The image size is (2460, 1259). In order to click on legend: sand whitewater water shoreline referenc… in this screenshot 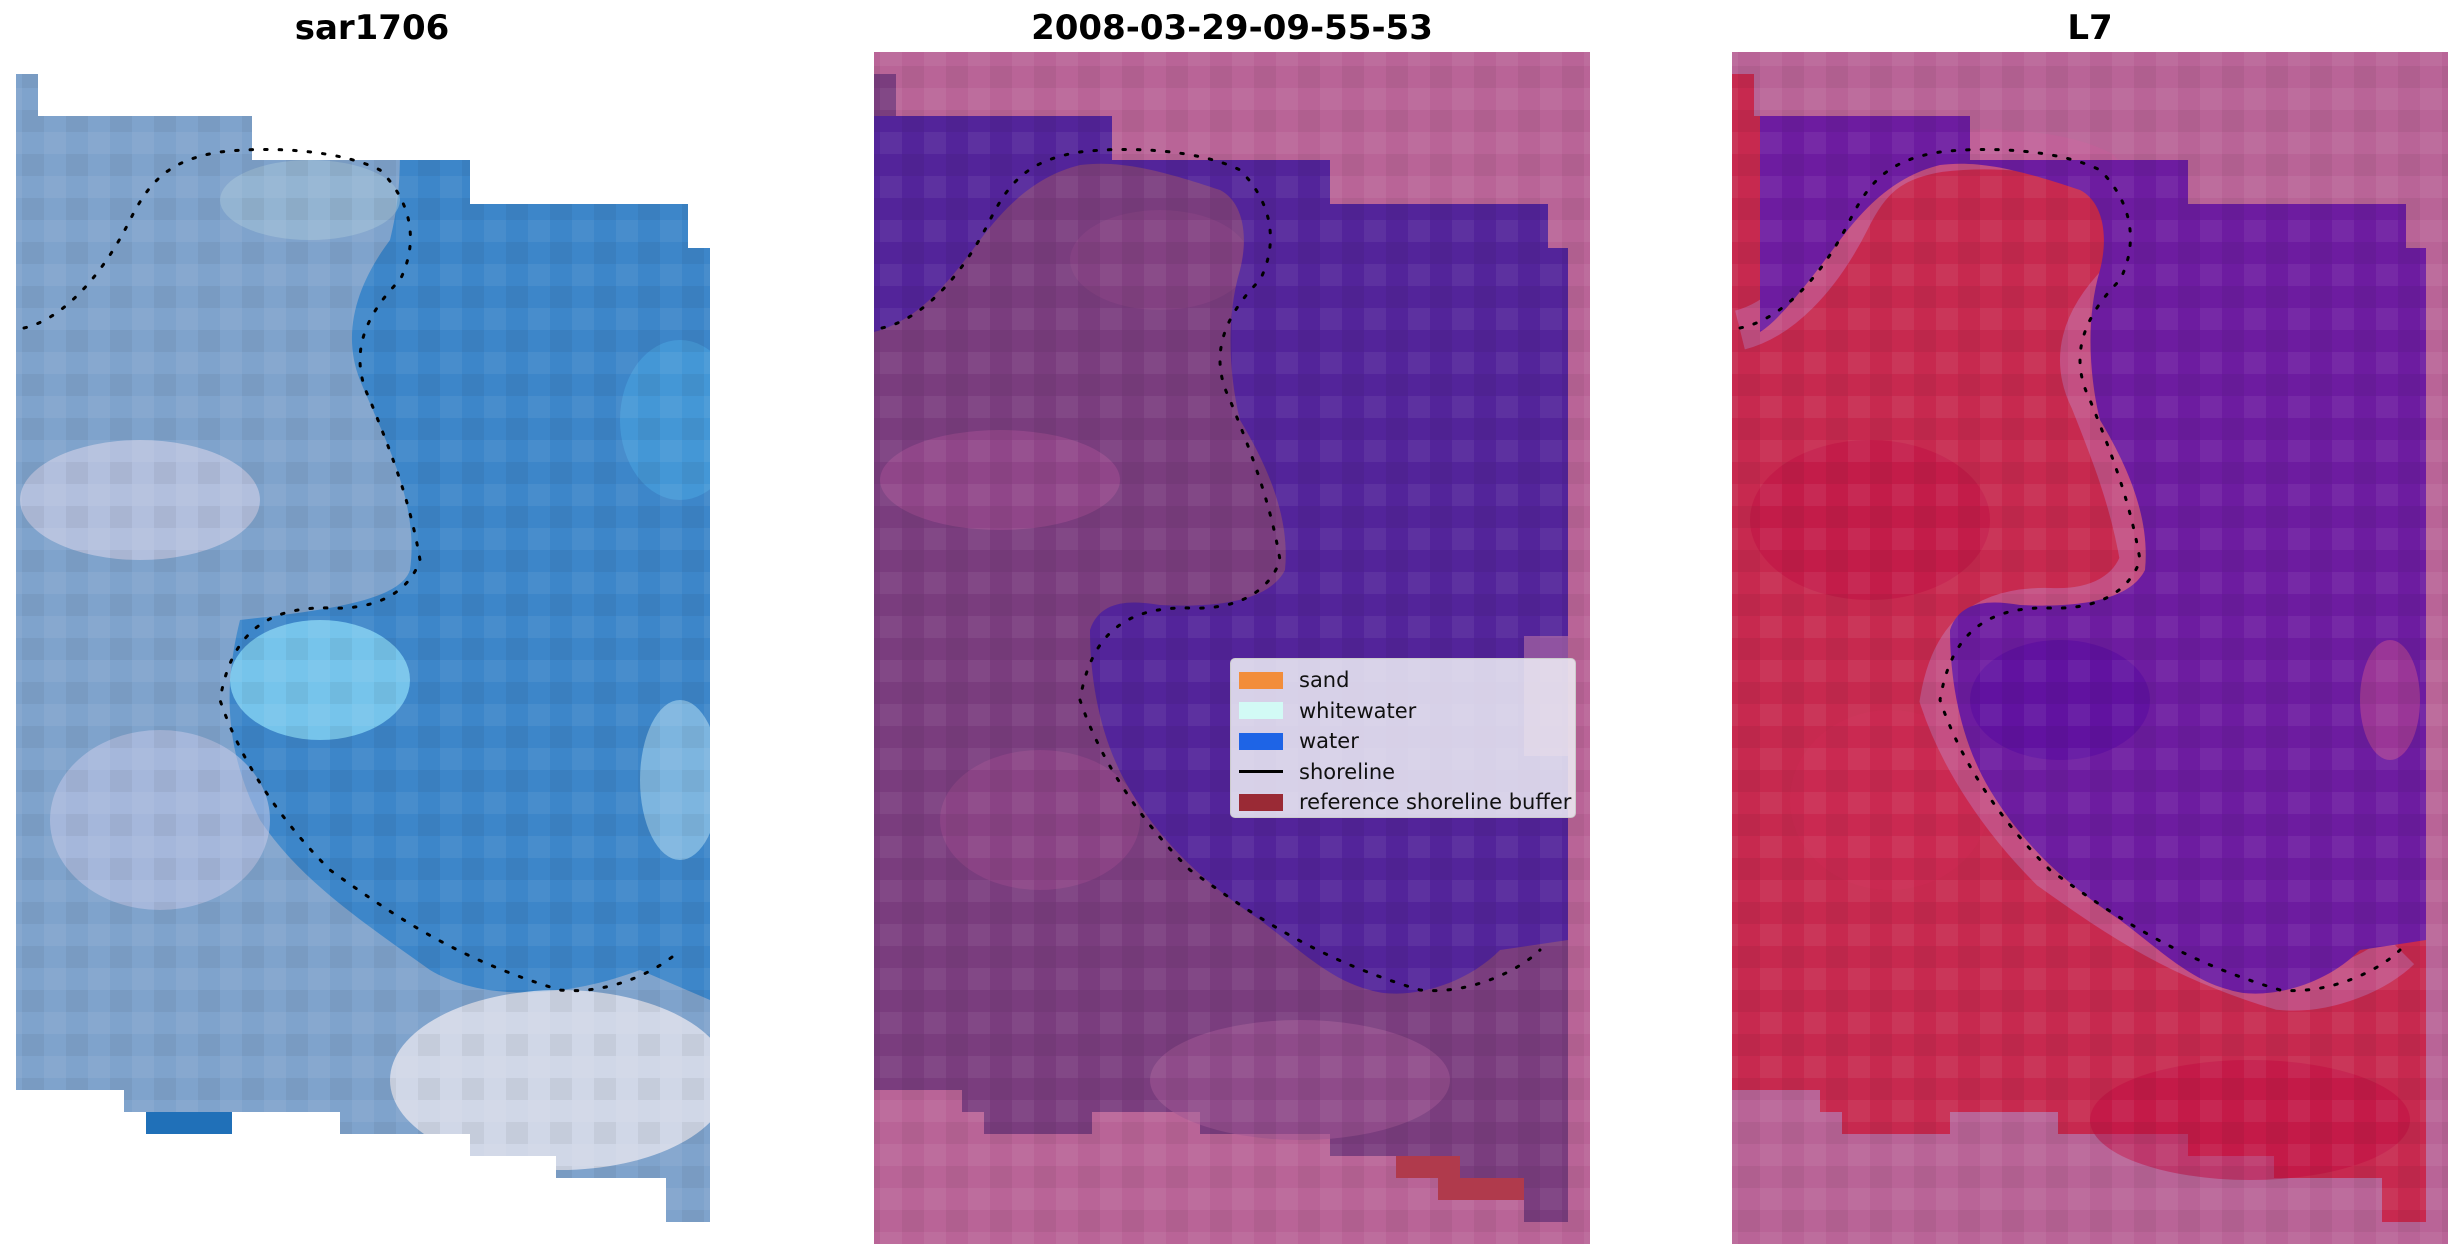, I will do `click(1403, 738)`.